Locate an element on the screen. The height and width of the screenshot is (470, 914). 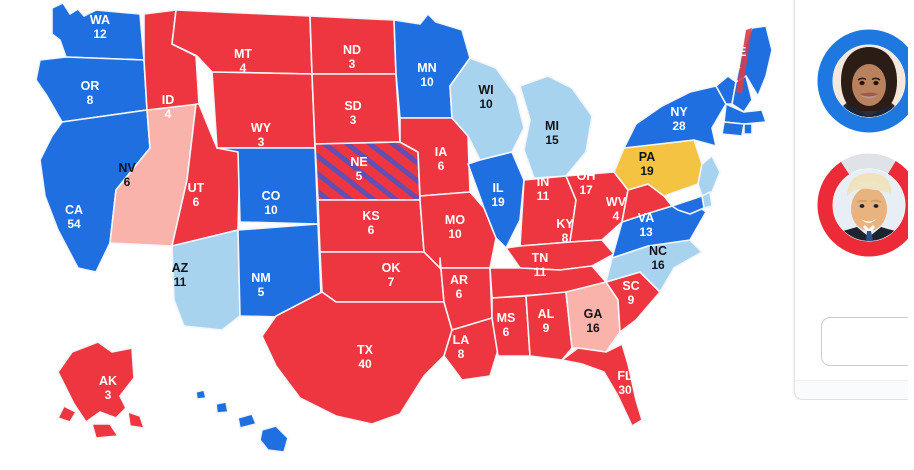
candidate-side-panel is located at coordinates (854, 200).